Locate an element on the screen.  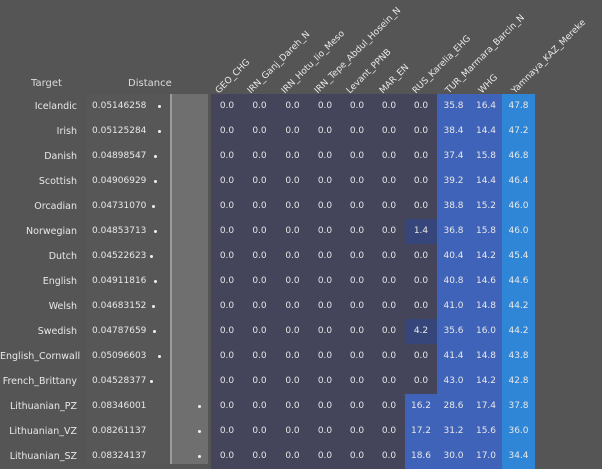
cell-tur-marmara-barcin-n: 43.0 is located at coordinates (453, 381).